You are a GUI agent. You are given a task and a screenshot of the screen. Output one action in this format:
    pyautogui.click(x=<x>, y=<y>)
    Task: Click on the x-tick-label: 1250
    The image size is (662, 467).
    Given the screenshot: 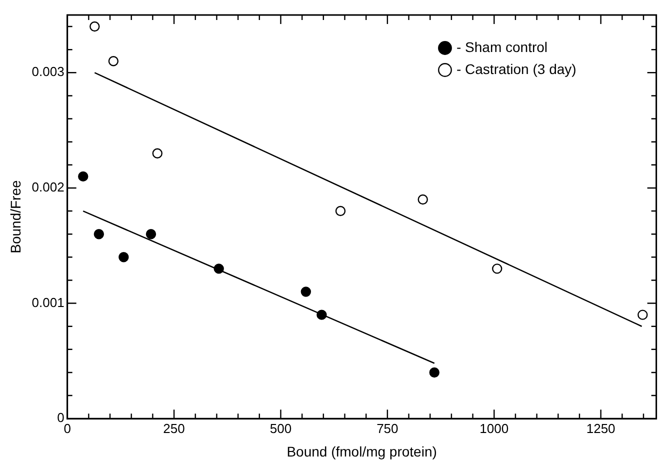 What is the action you would take?
    pyautogui.click(x=601, y=428)
    